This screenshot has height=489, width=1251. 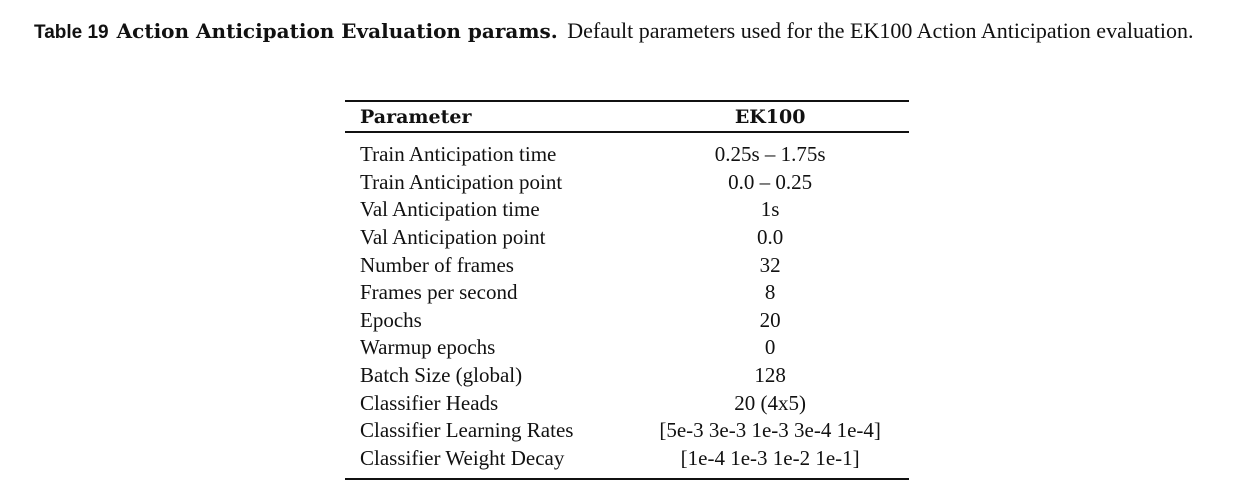 What do you see at coordinates (439, 292) in the screenshot?
I see `parameter-name: Frames per second` at bounding box center [439, 292].